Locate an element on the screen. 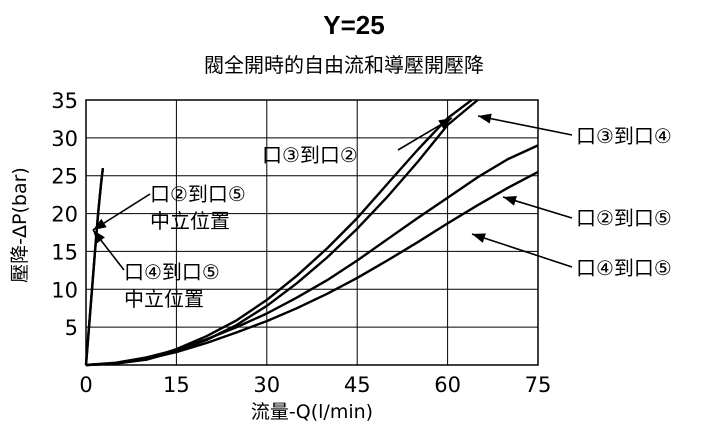  x-tick-label: 30 is located at coordinates (266, 385).